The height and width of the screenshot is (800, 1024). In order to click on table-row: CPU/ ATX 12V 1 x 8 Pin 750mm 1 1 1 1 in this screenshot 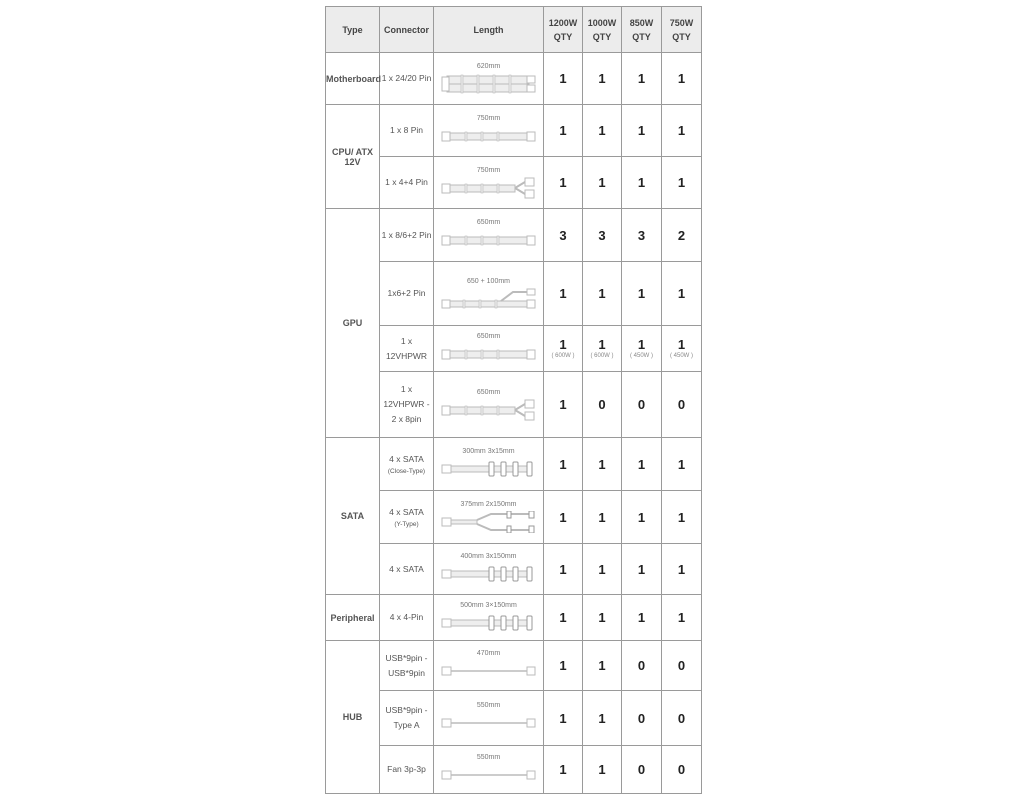, I will do `click(513, 156)`.